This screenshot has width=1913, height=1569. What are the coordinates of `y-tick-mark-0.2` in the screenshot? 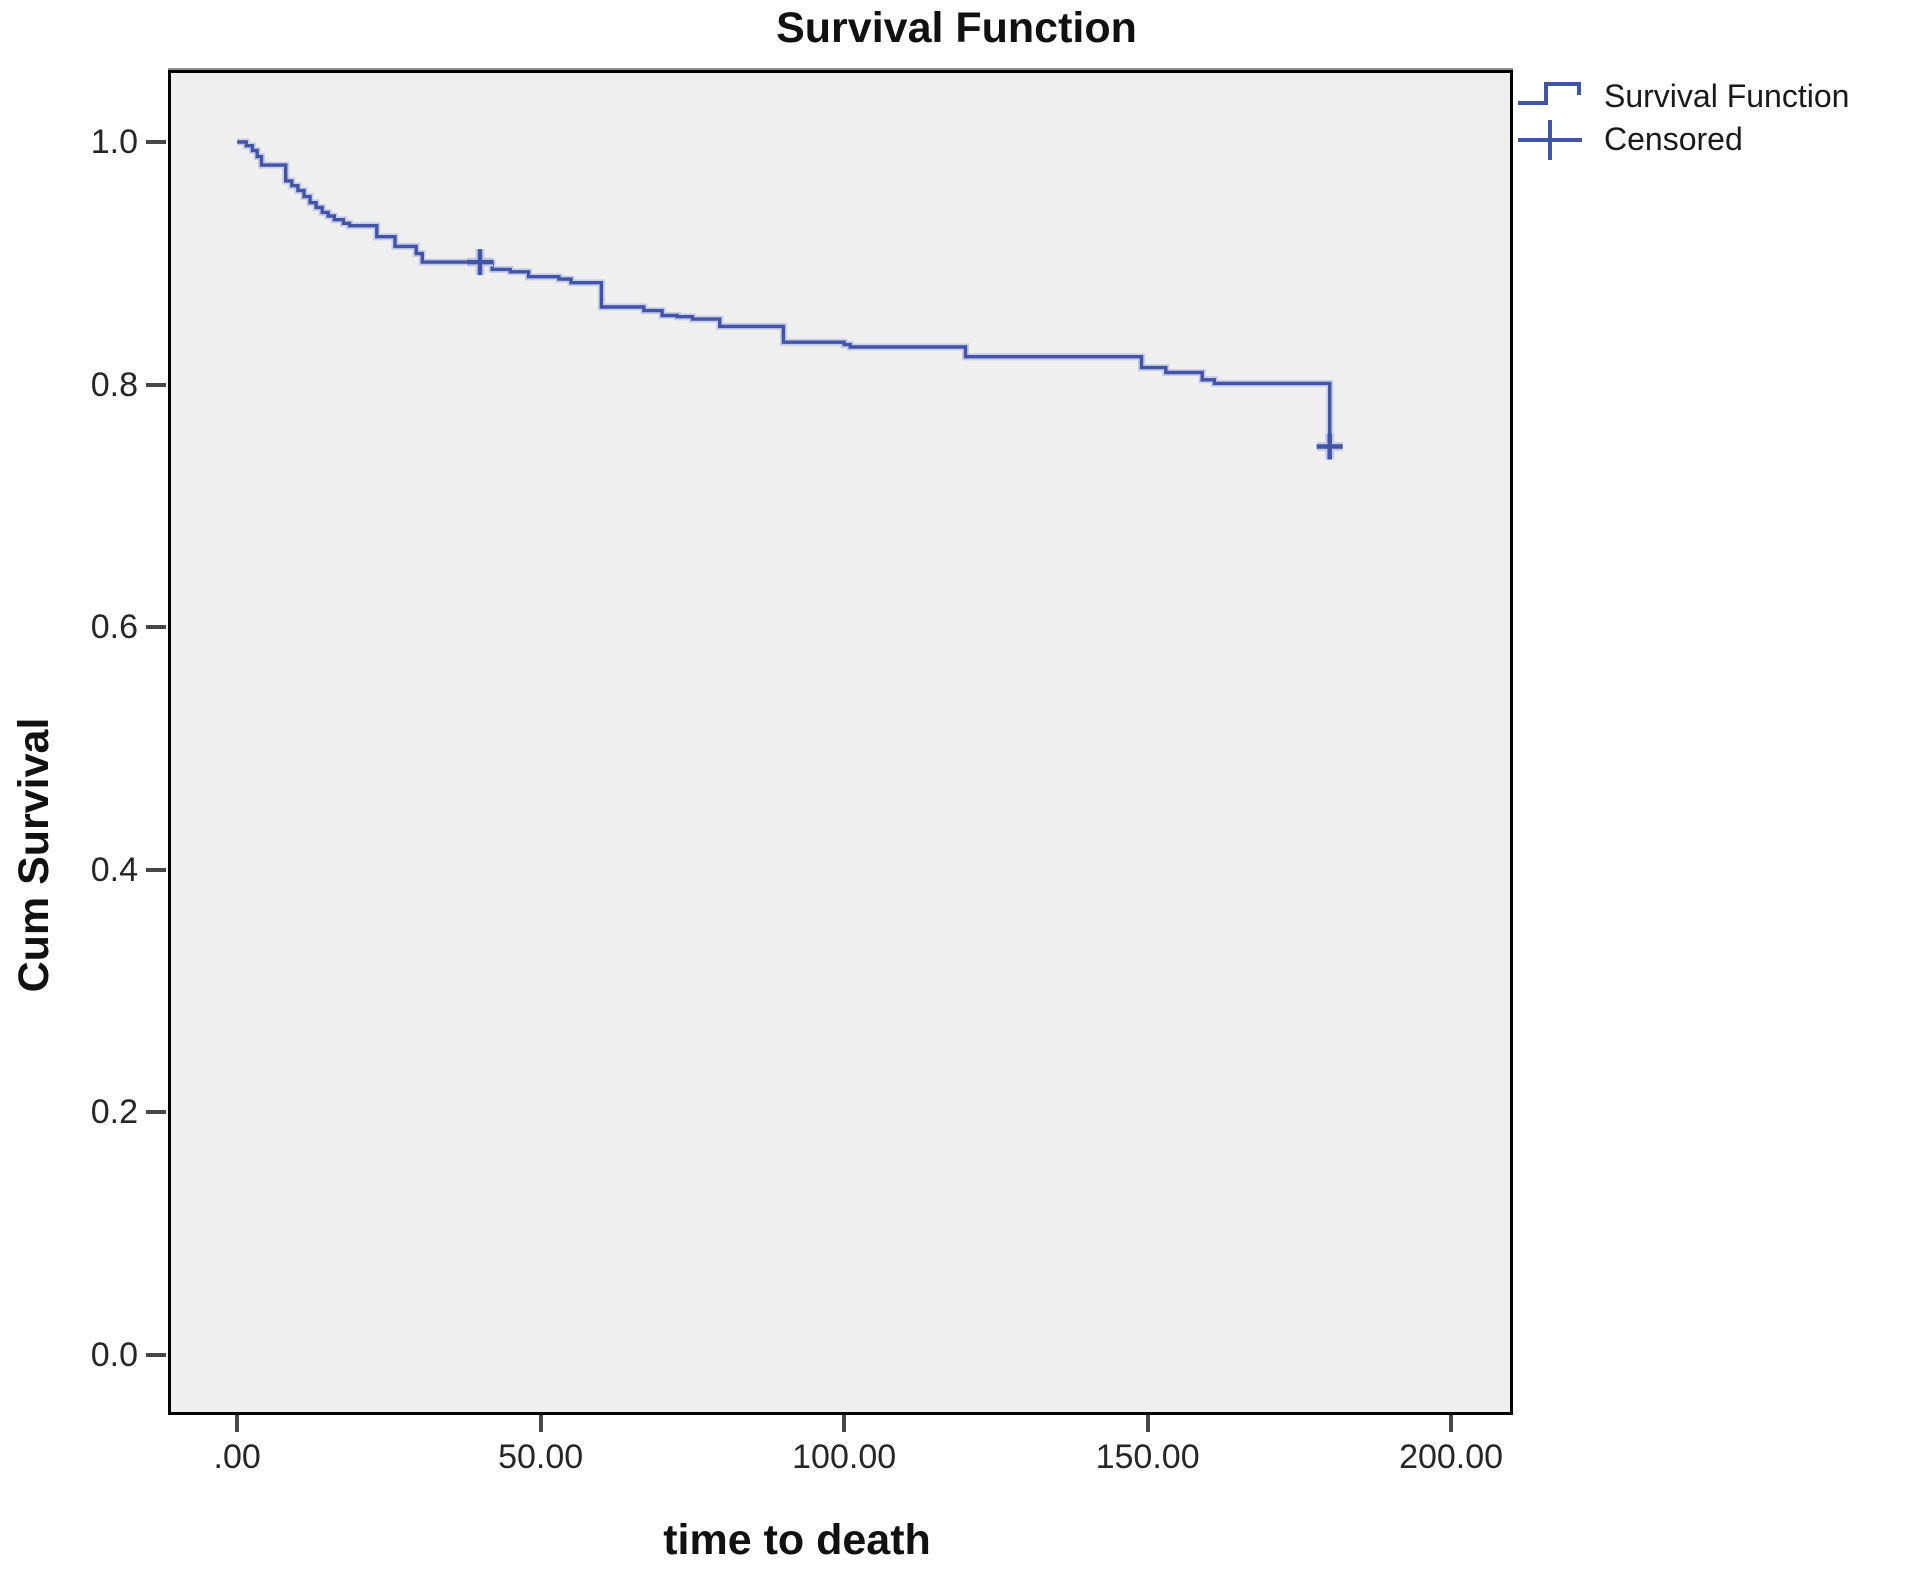 It's located at (156, 1112).